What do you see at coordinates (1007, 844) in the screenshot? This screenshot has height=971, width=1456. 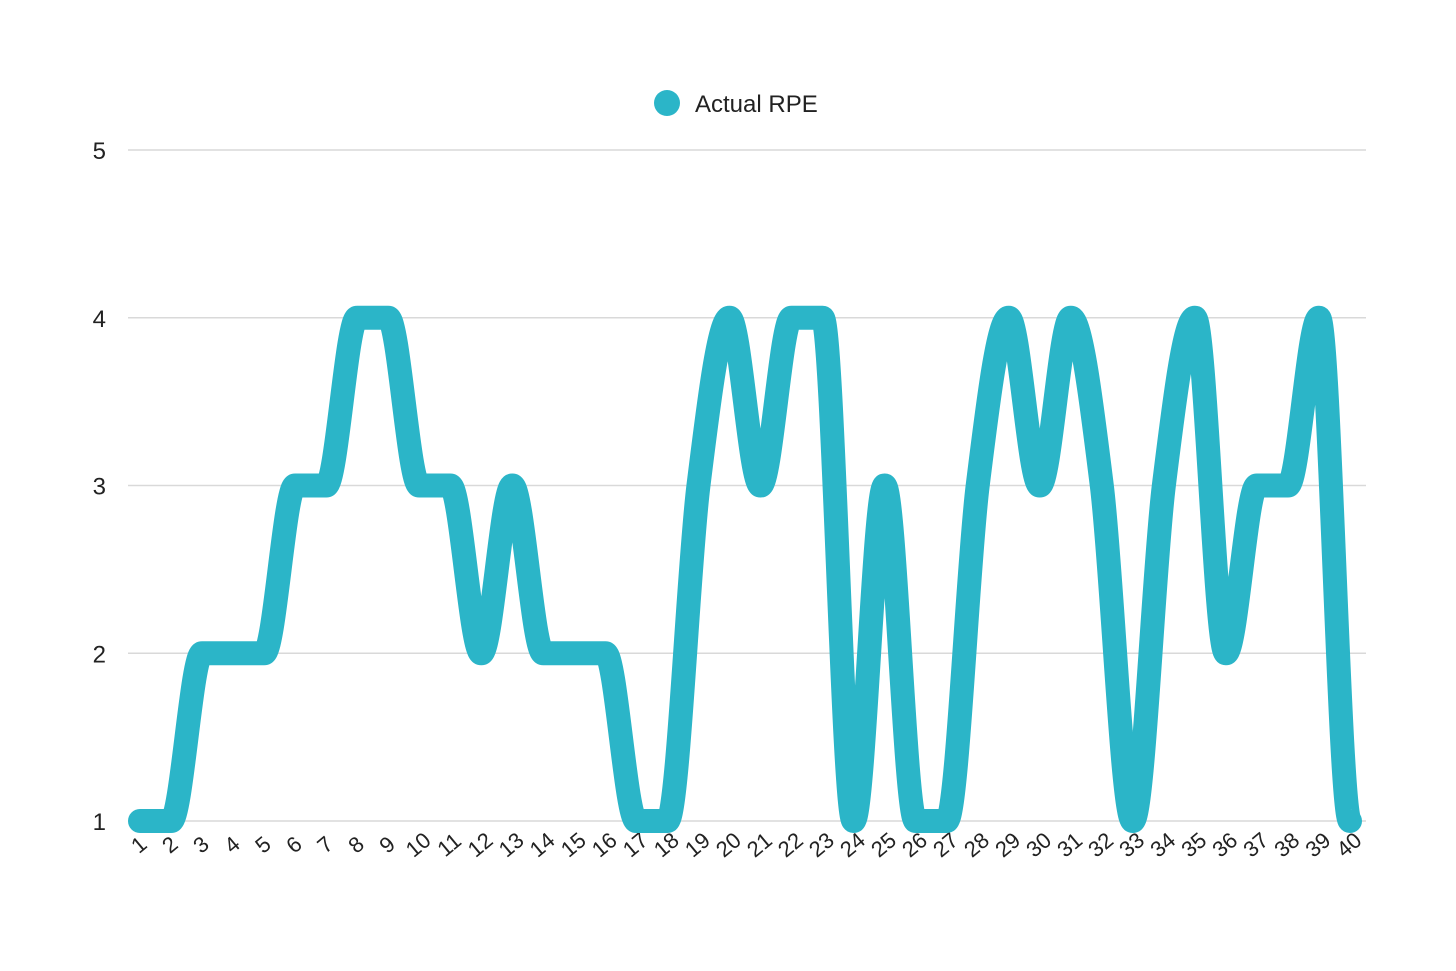 I see `x-tick-label: 29` at bounding box center [1007, 844].